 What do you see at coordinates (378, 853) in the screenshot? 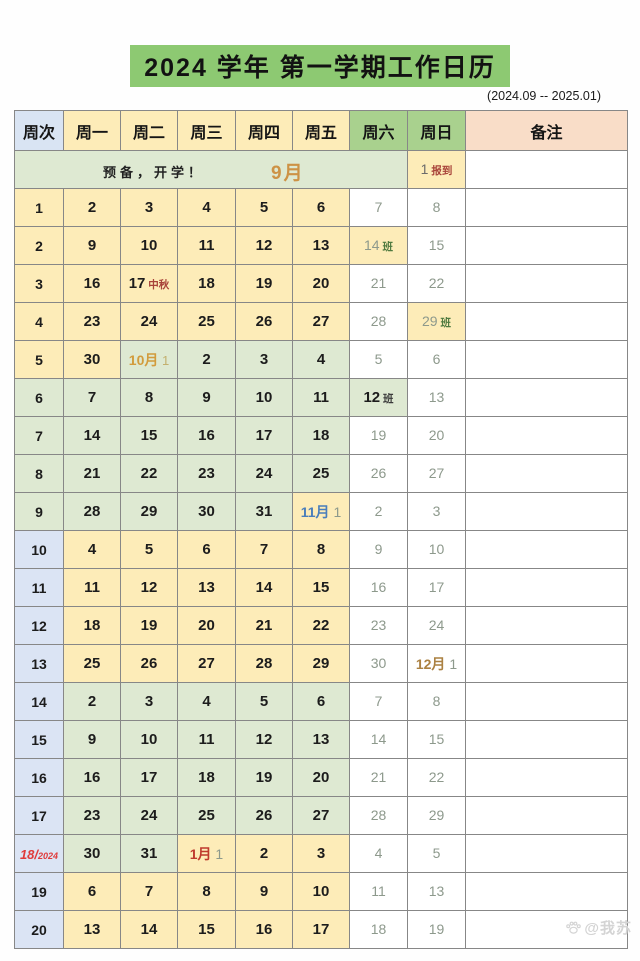
I see `day-number: 4` at bounding box center [378, 853].